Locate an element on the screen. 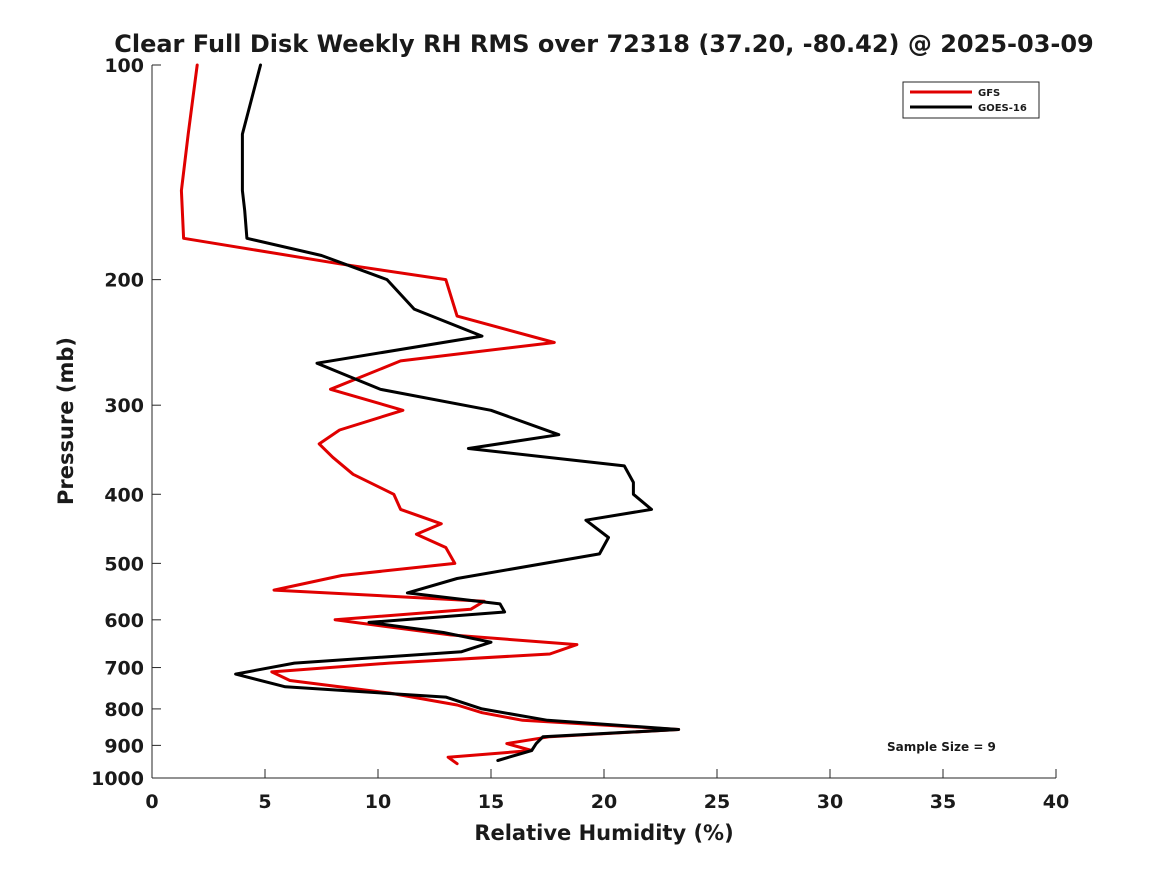 The width and height of the screenshot is (1167, 875). legend: GFS GOES-16 is located at coordinates (971, 100).